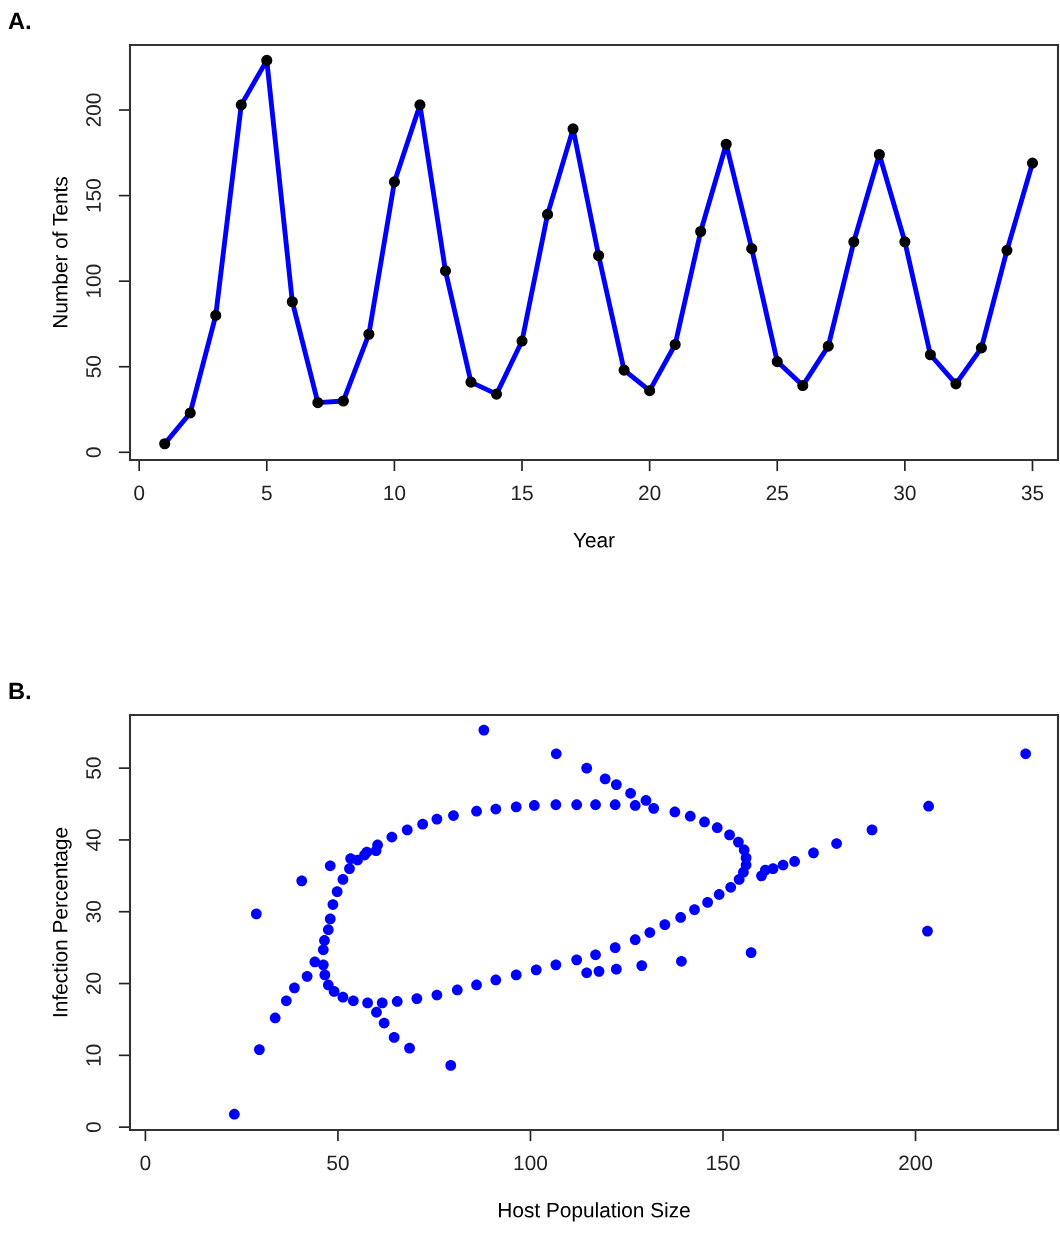 The height and width of the screenshot is (1253, 1060). Describe the element at coordinates (594, 540) in the screenshot. I see `x-axis-title: Year` at that location.